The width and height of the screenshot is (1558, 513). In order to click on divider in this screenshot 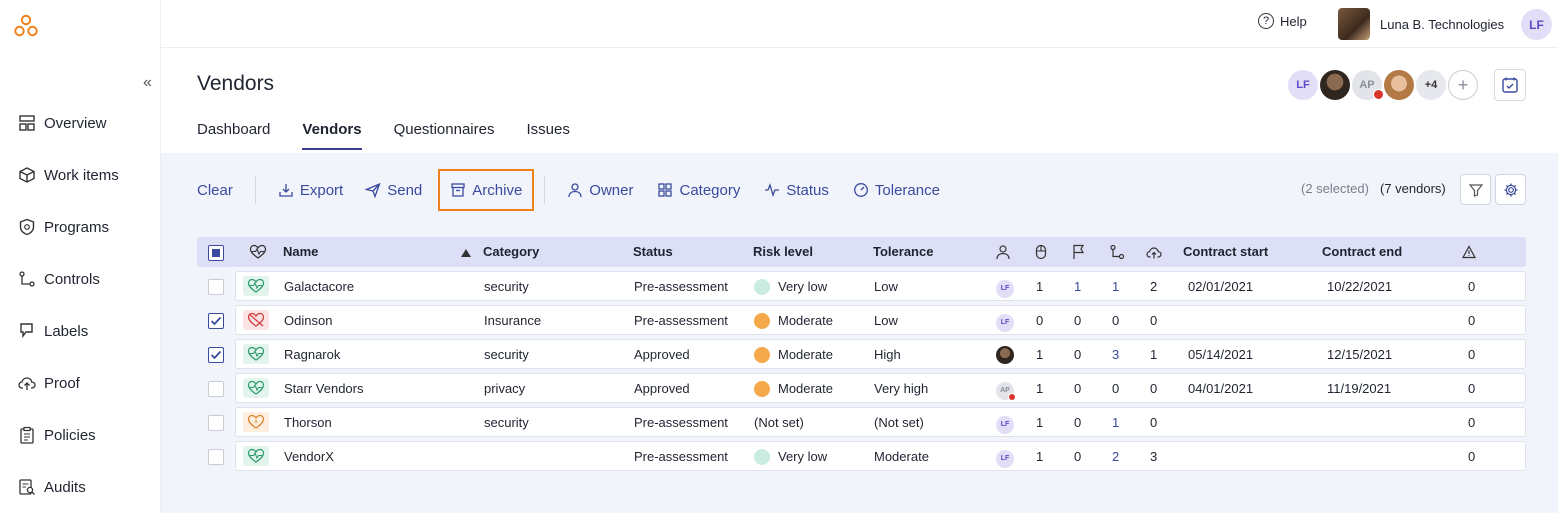, I will do `click(255, 190)`.